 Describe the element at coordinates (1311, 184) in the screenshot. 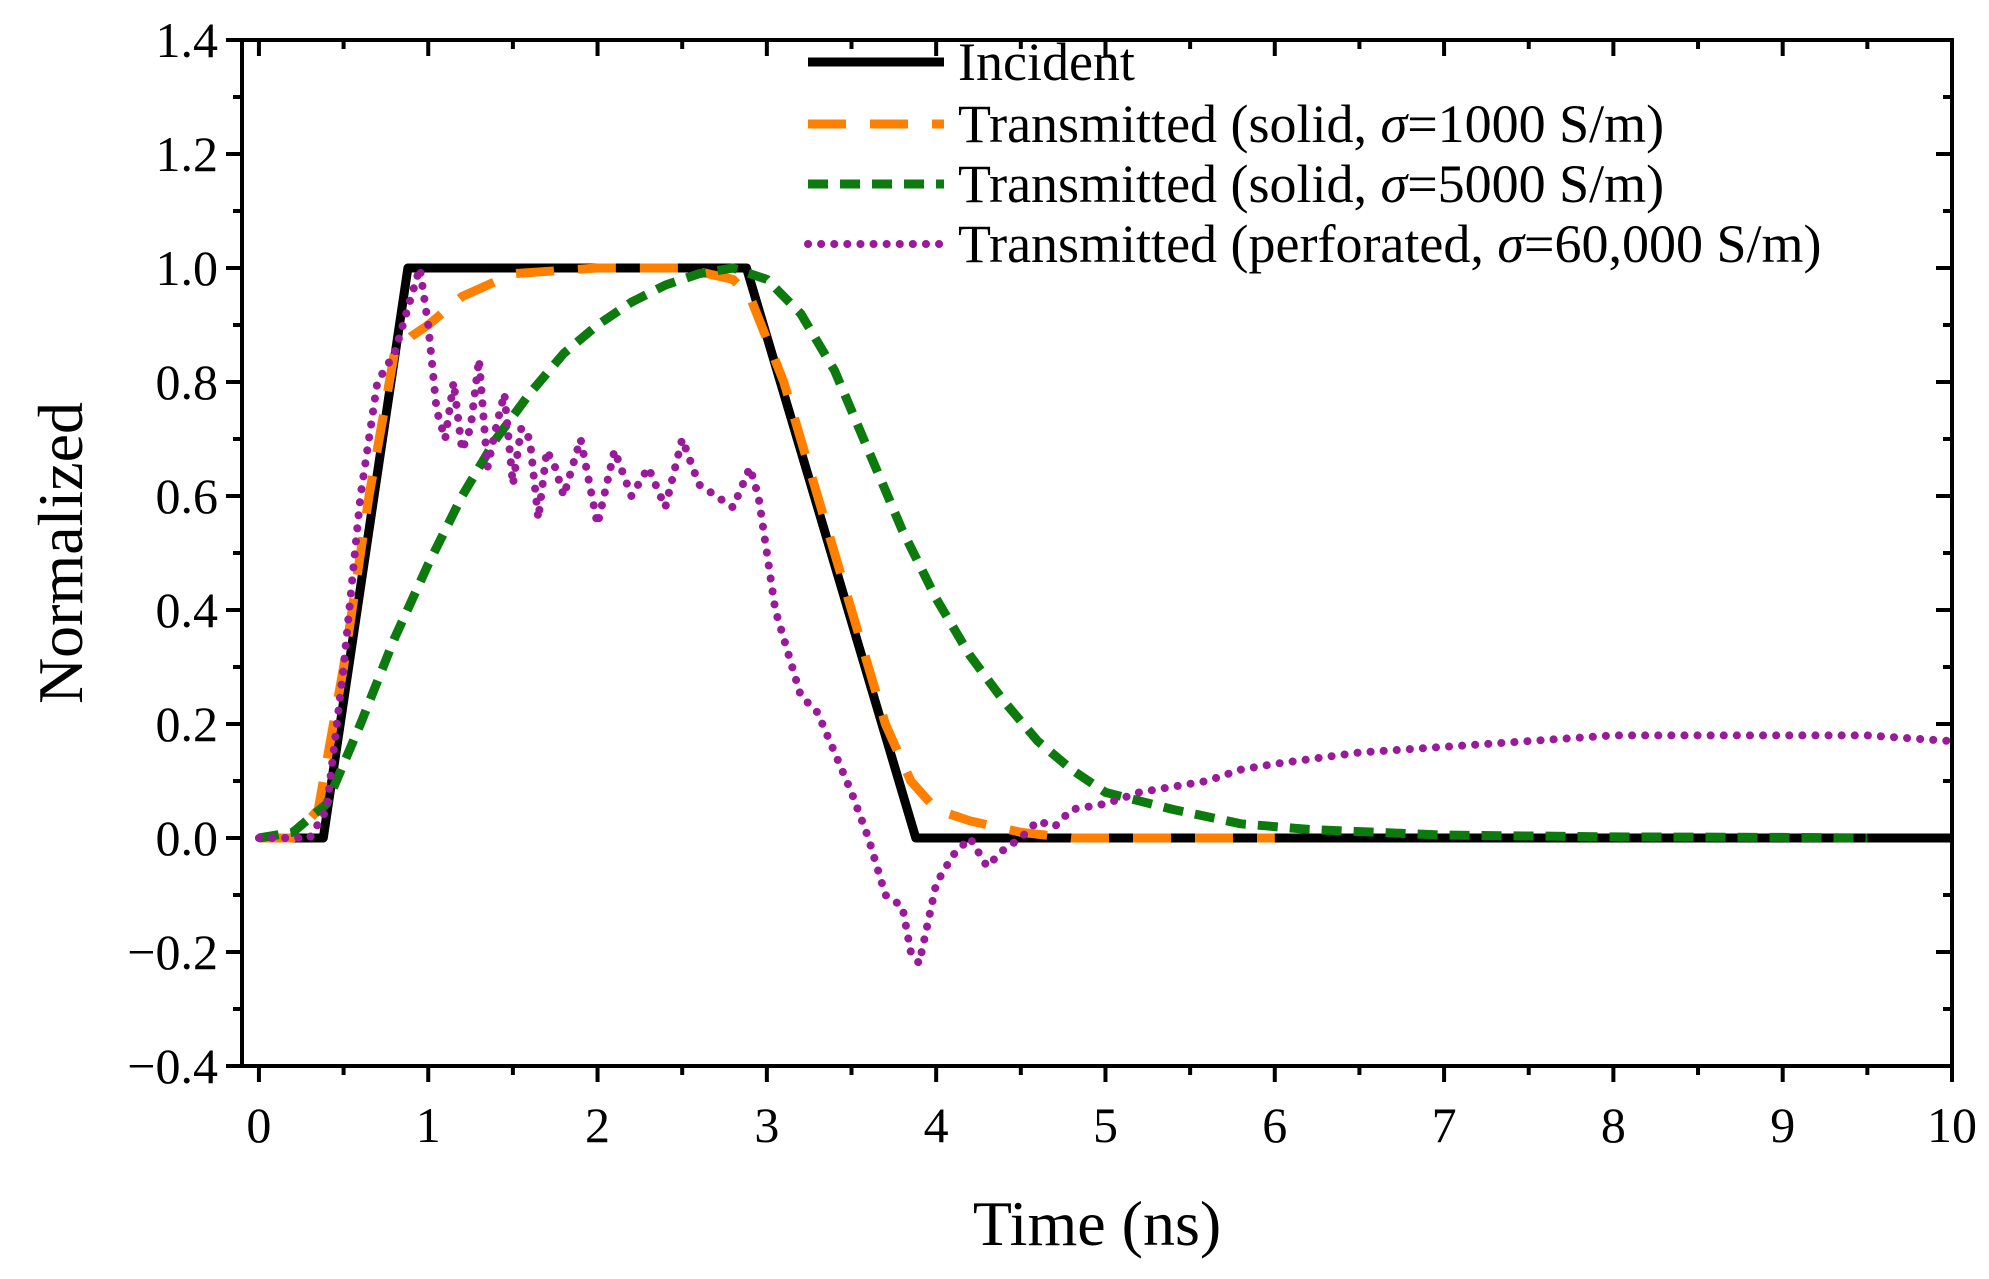

I see `legend-entry-2: Transmitted (solid, σ=5000 S/m)` at that location.